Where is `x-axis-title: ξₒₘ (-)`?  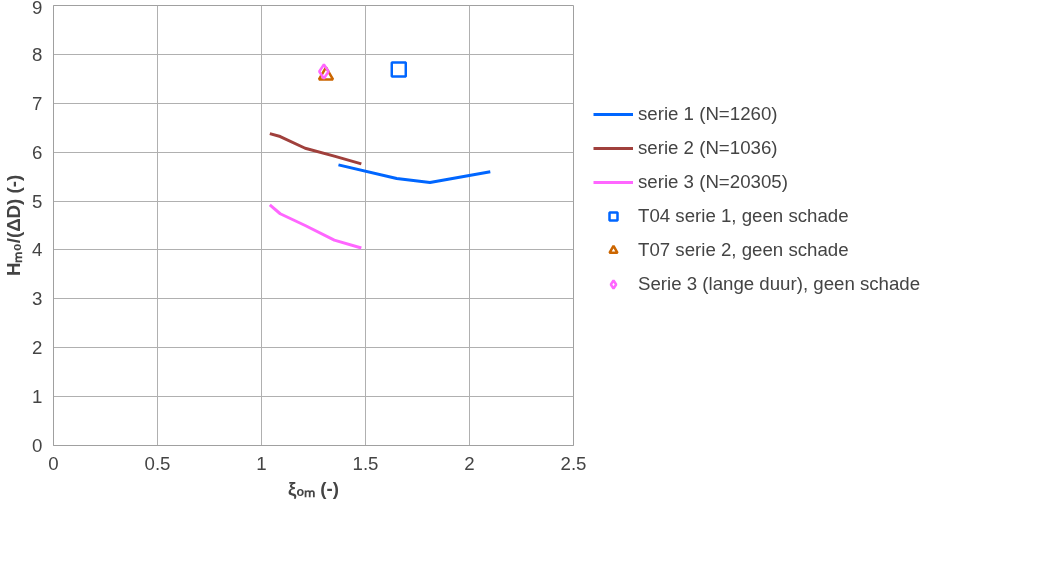
x-axis-title: ξₒₘ (-) is located at coordinates (313, 488).